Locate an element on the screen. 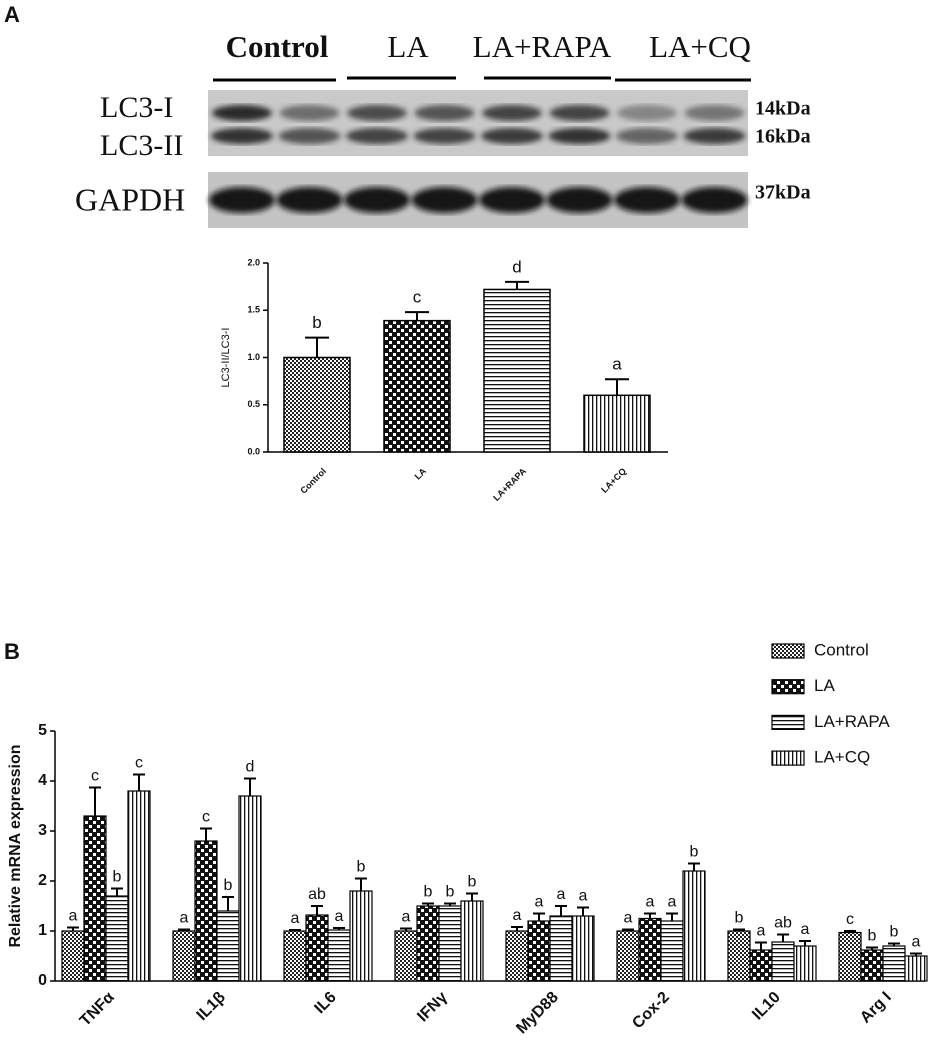  x-tick-label: Arg I is located at coordinates (876, 1008).